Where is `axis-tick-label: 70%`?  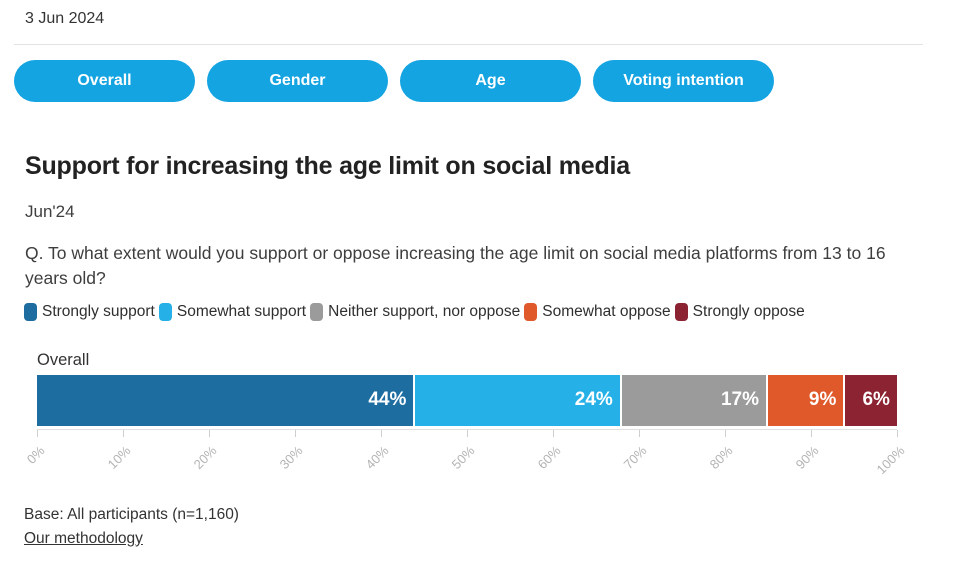
axis-tick-label: 70% is located at coordinates (635, 457).